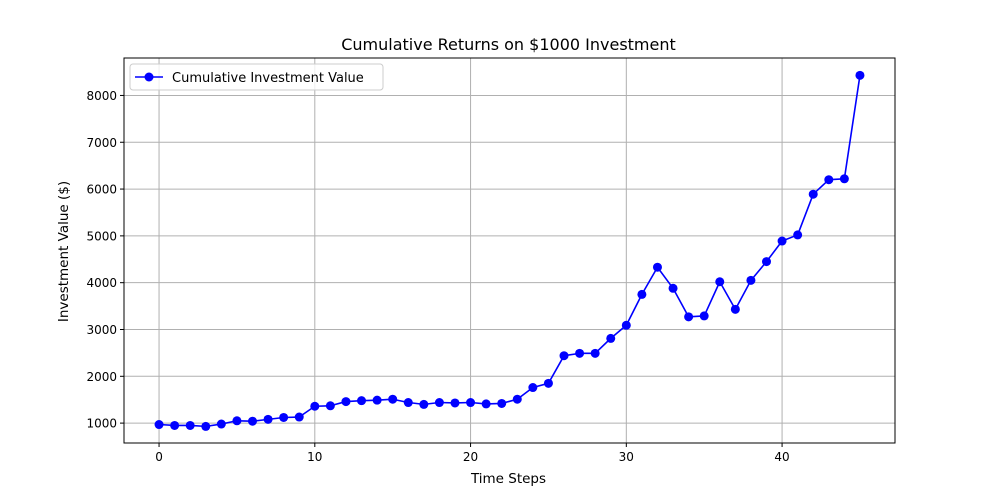 The width and height of the screenshot is (993, 502). What do you see at coordinates (101, 236) in the screenshot?
I see `y-tick-label: 5000` at bounding box center [101, 236].